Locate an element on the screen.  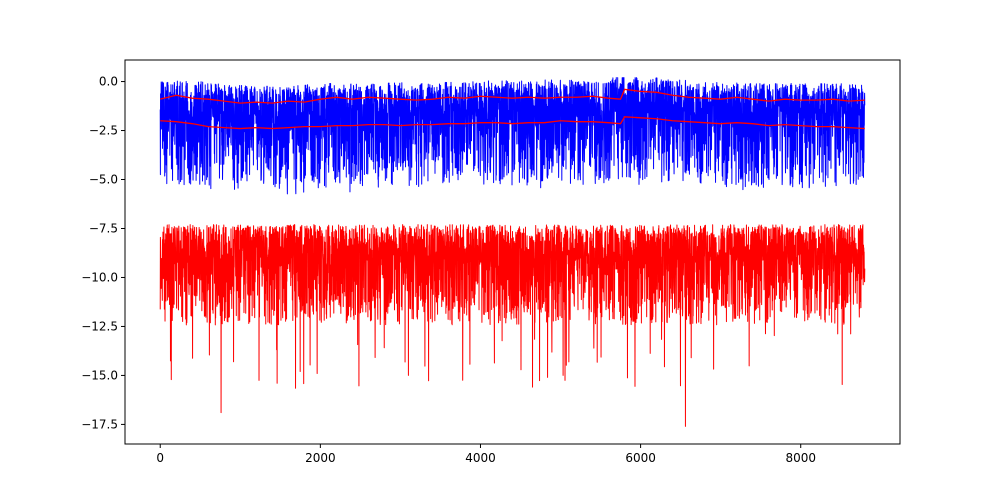
x-axis: 0 2000 4000 6000 8000 is located at coordinates (486, 454).